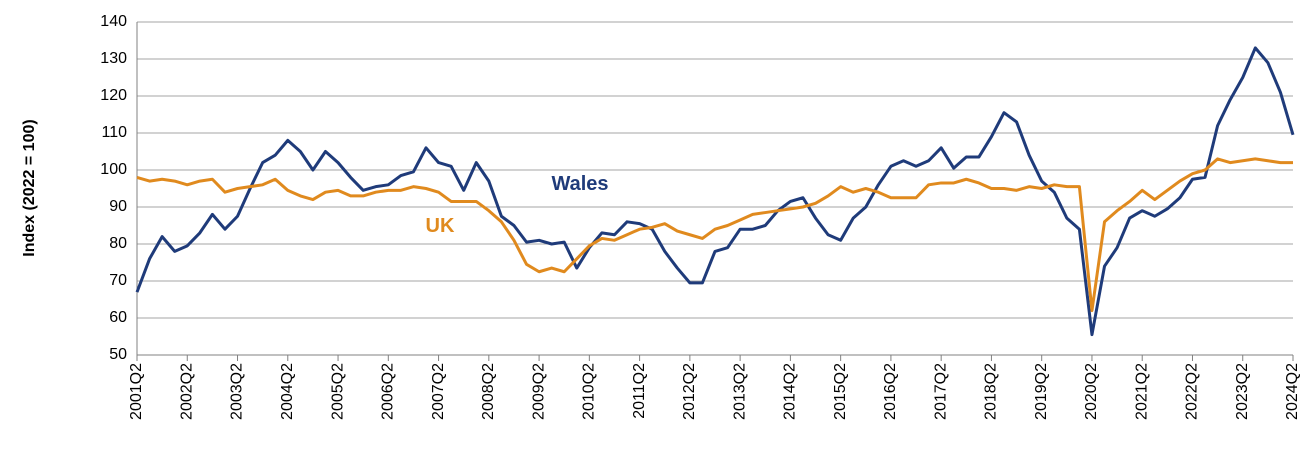 The width and height of the screenshot is (1311, 454). What do you see at coordinates (388, 391) in the screenshot?
I see `x-tick-label: 2006Q2` at bounding box center [388, 391].